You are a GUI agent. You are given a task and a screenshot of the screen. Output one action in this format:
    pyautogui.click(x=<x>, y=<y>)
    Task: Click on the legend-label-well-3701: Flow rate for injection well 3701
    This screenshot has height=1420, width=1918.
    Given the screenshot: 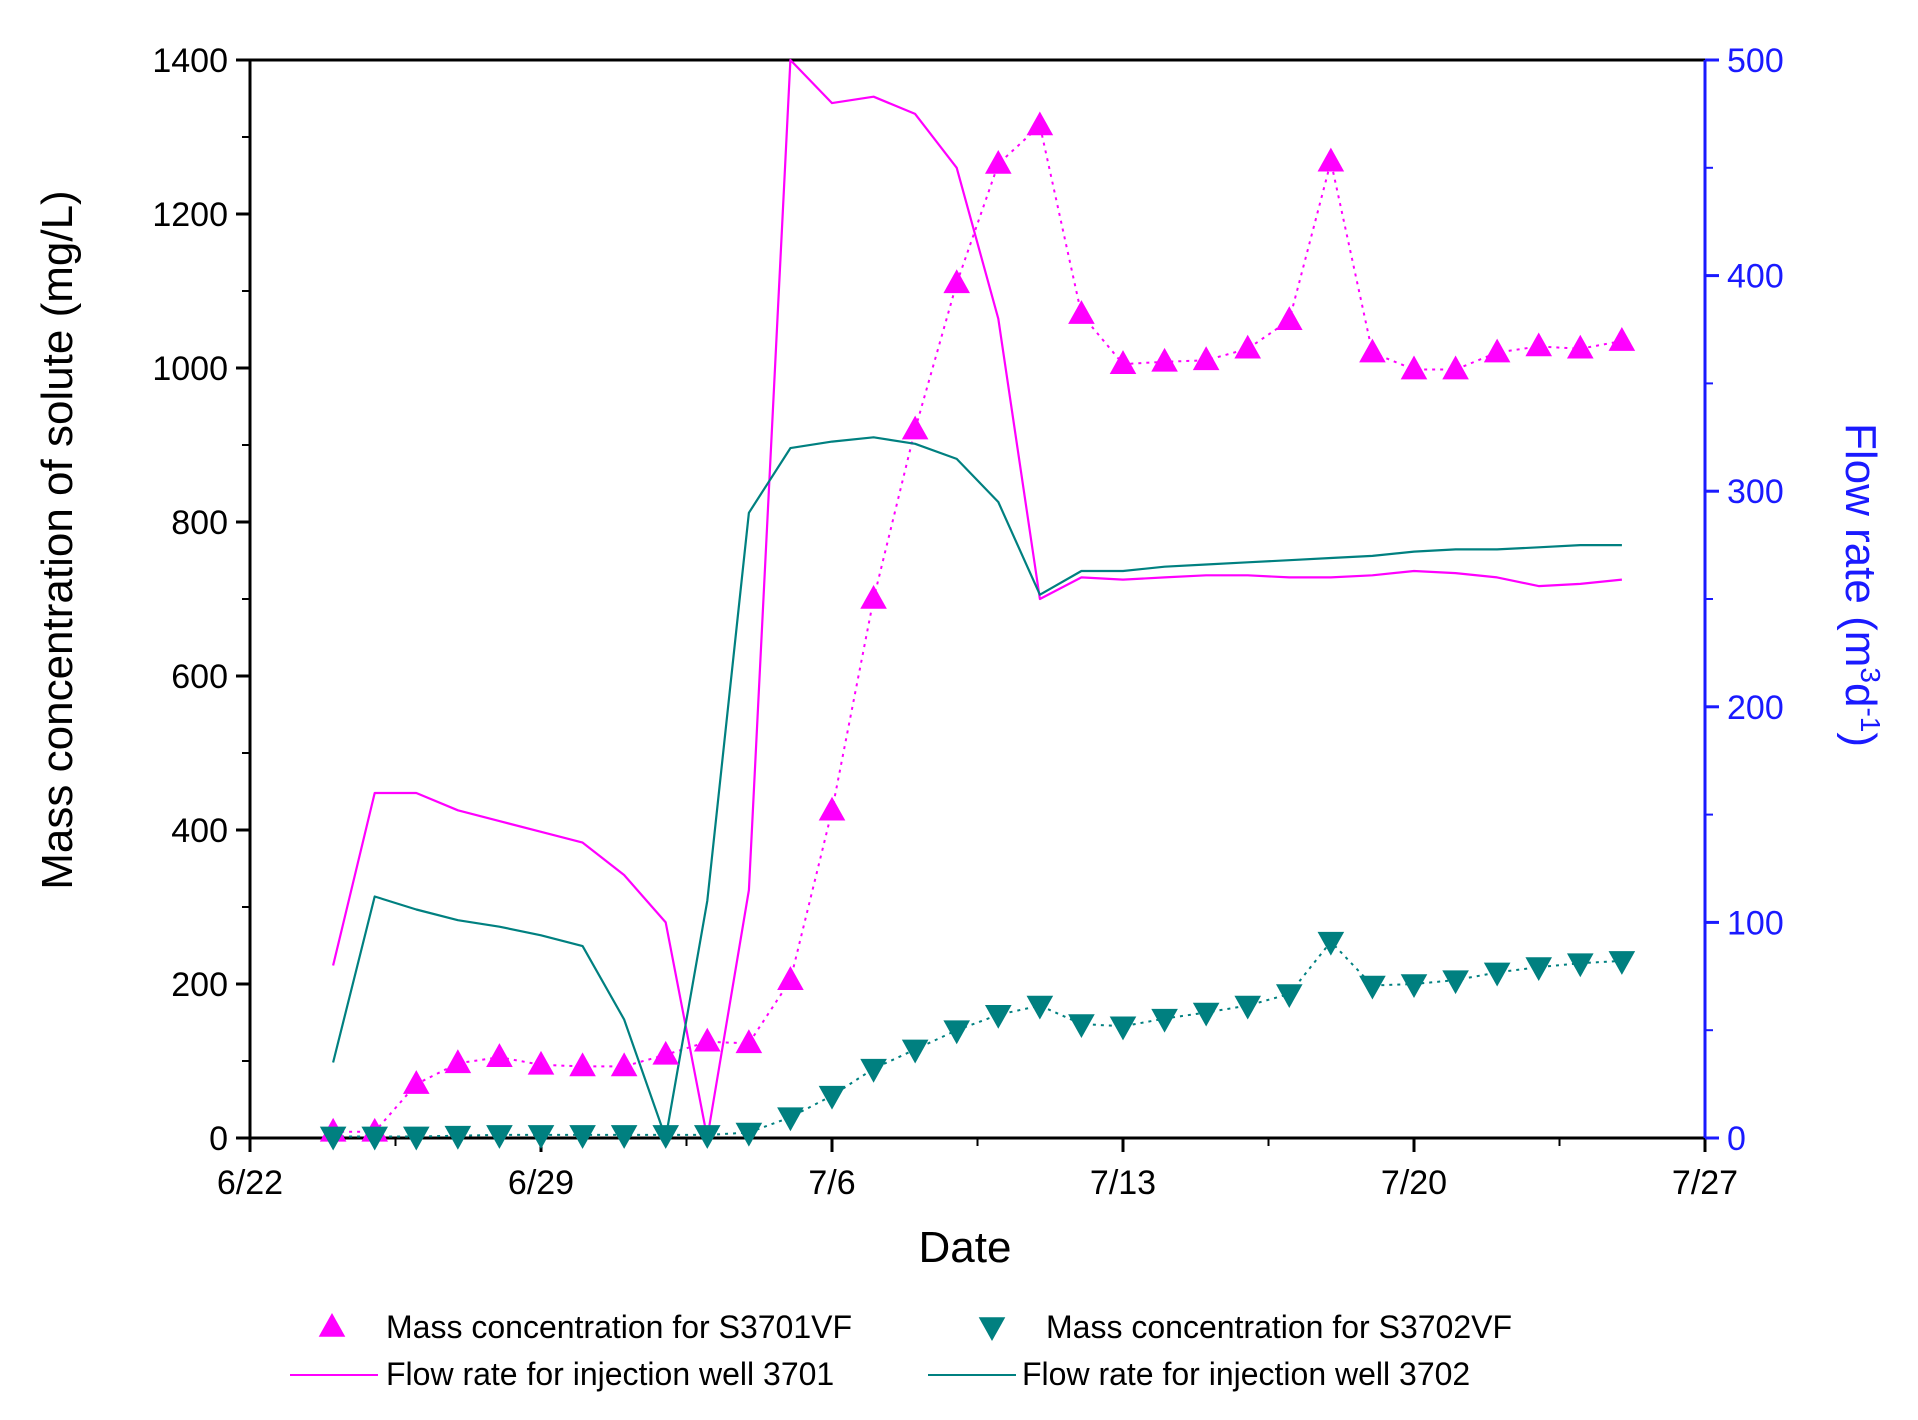 What is the action you would take?
    pyautogui.click(x=610, y=1374)
    